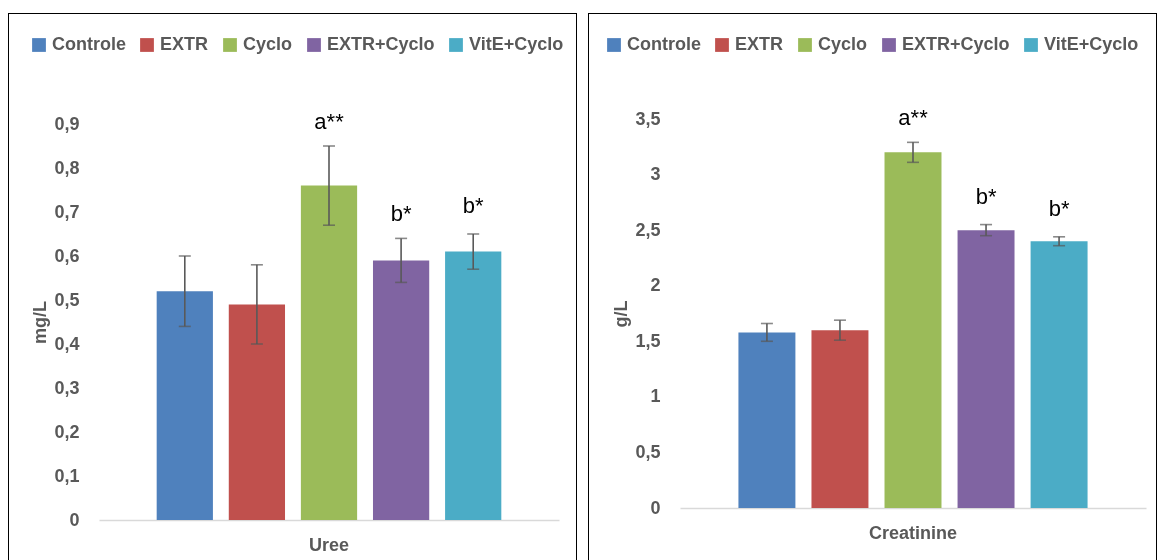 The height and width of the screenshot is (560, 1164). What do you see at coordinates (655, 396) in the screenshot?
I see `y-tick-label: 1` at bounding box center [655, 396].